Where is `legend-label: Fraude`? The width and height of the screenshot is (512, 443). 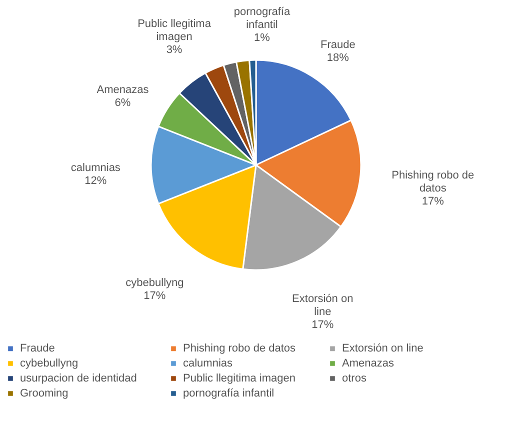
legend-label: Fraude is located at coordinates (37, 348).